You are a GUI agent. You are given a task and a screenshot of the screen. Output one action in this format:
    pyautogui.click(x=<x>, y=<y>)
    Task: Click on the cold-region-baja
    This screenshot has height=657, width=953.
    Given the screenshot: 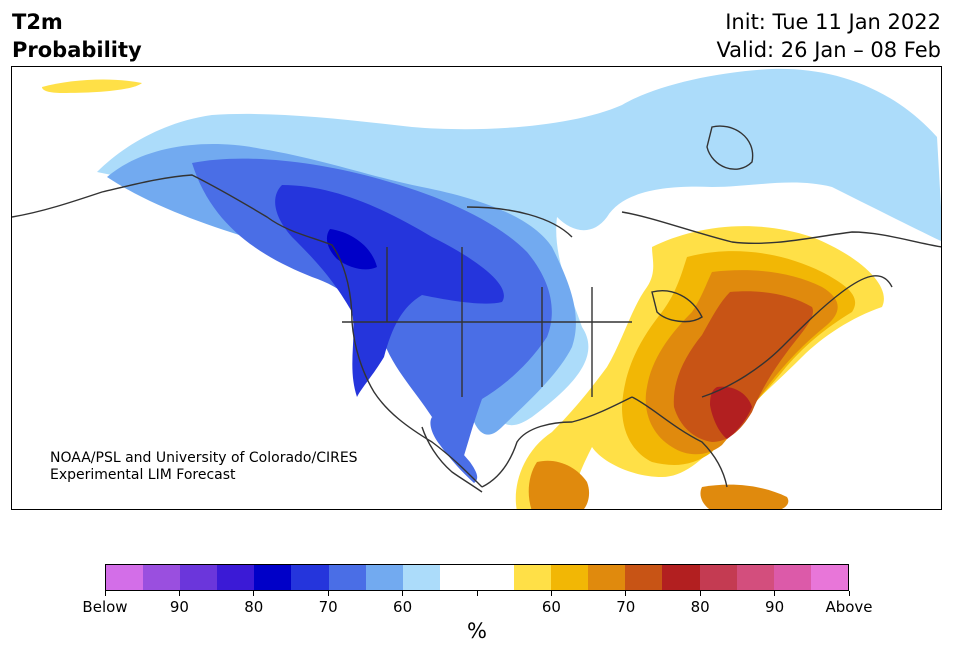 What is the action you would take?
    pyautogui.click(x=454, y=450)
    